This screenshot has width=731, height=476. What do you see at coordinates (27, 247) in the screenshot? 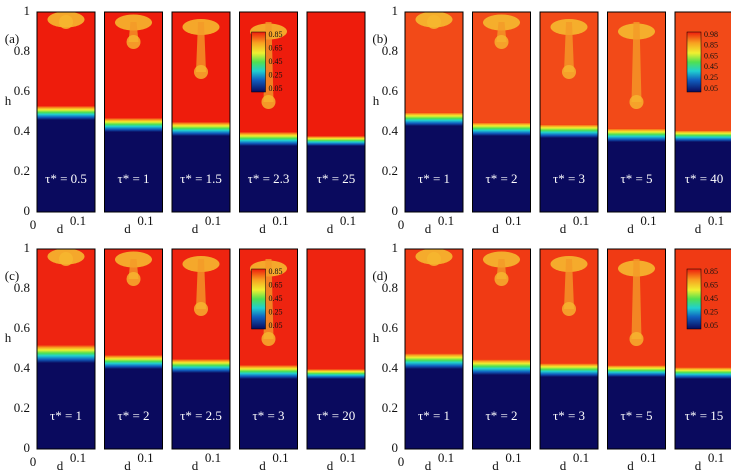
I see `y-tick-label: 1` at bounding box center [27, 247].